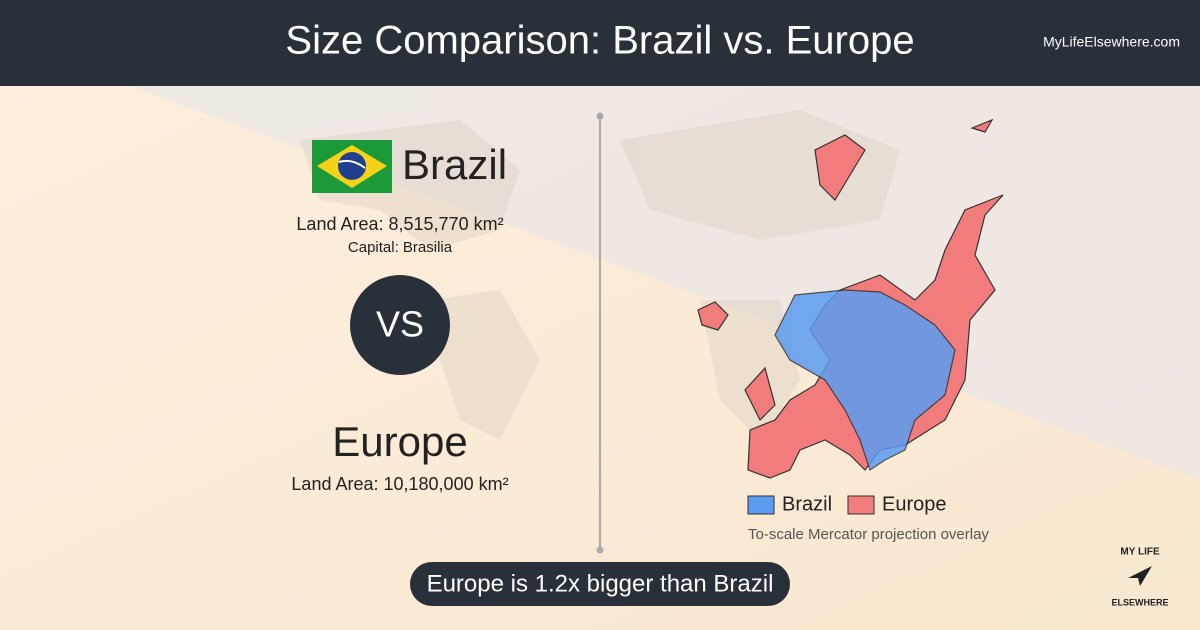 This screenshot has width=1200, height=630. I want to click on vs-circle, so click(400, 325).